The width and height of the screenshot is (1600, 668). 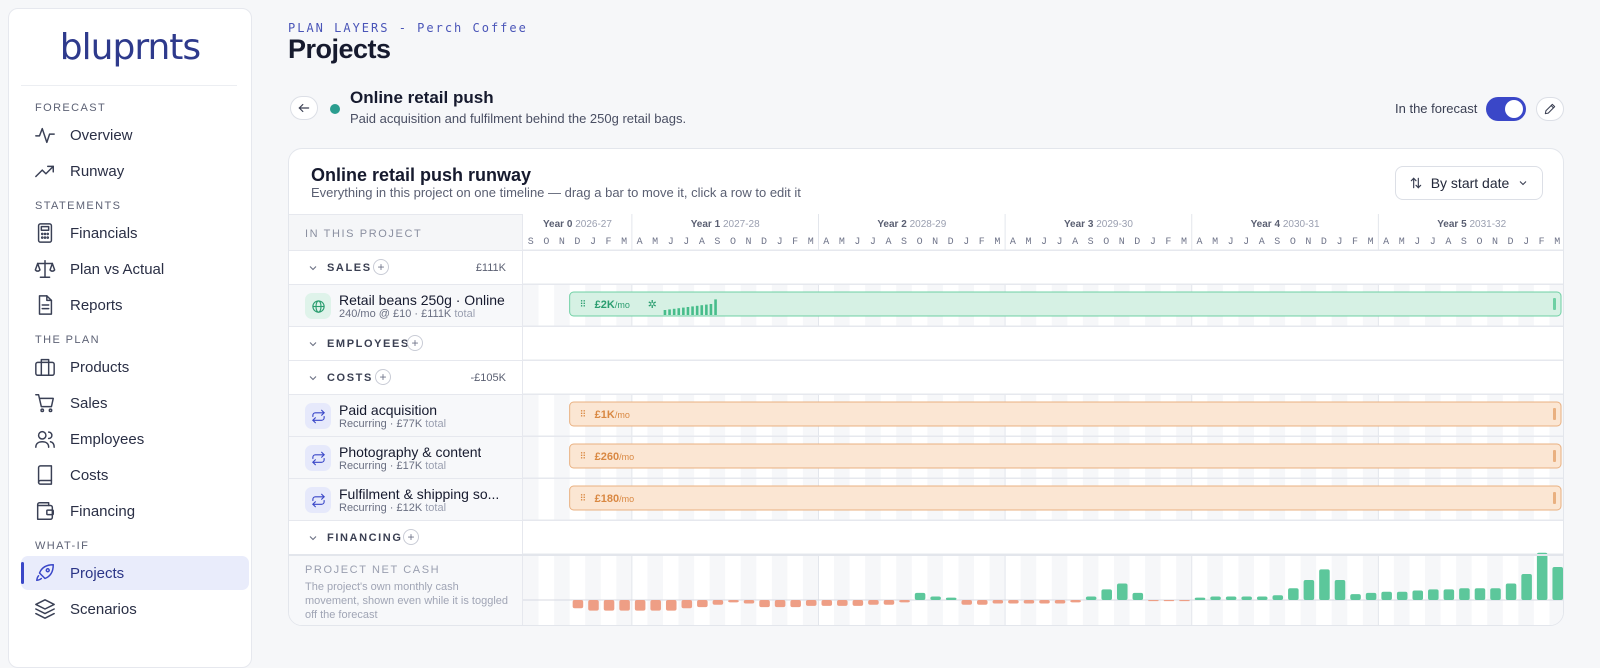 What do you see at coordinates (1469, 183) in the screenshot?
I see `sort-dropdown: By start date` at bounding box center [1469, 183].